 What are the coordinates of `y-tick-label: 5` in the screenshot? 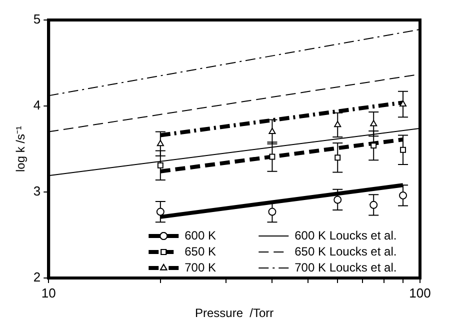 It's located at (37, 19).